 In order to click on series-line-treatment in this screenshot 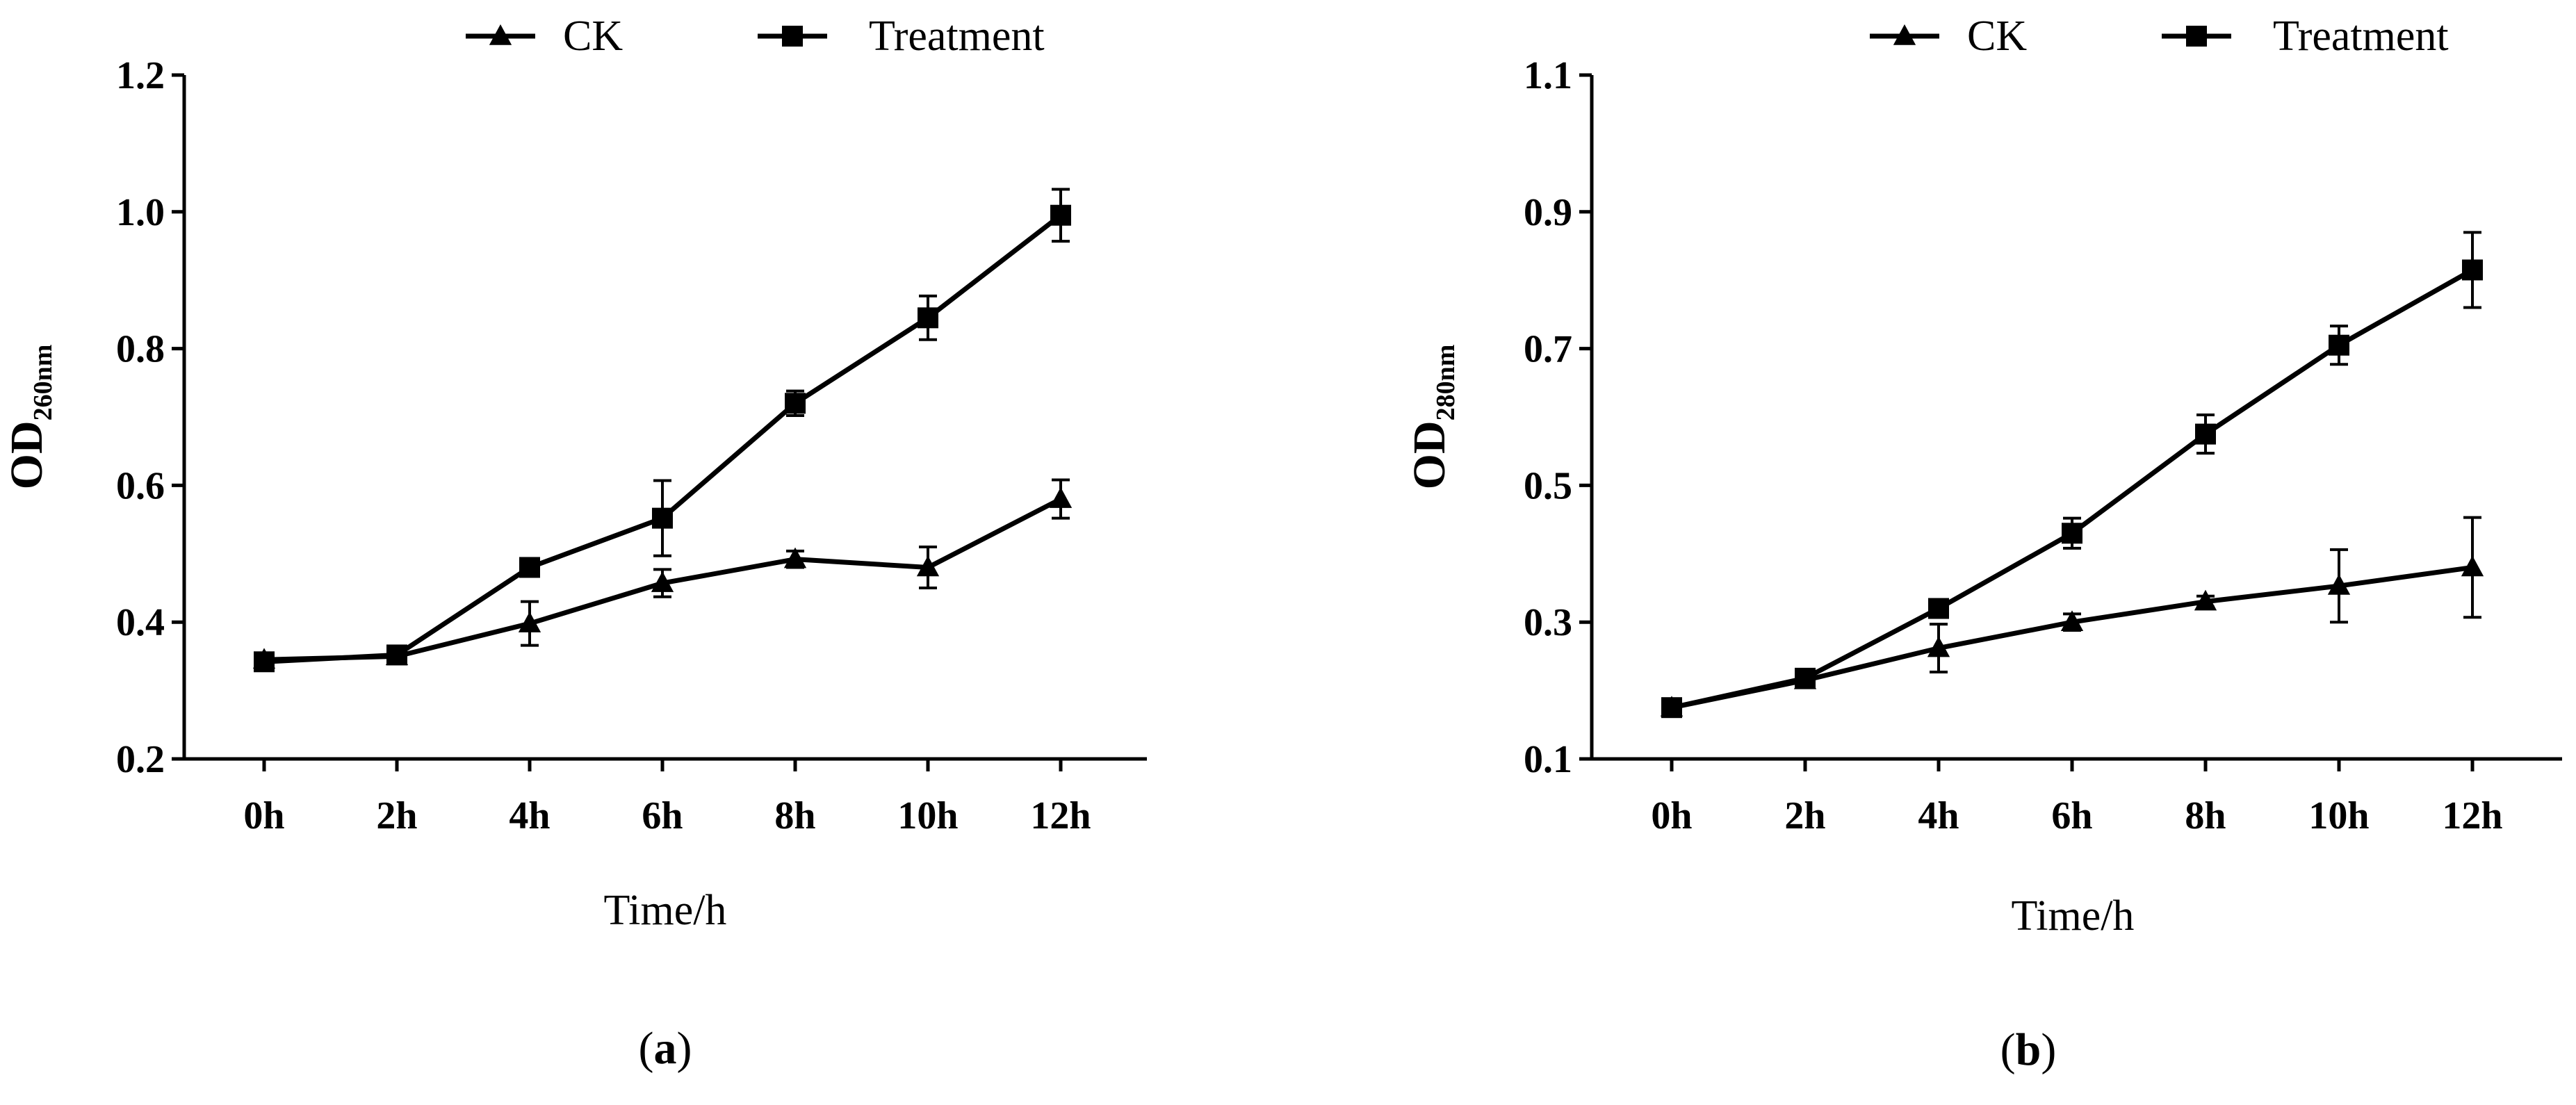, I will do `click(2072, 489)`.